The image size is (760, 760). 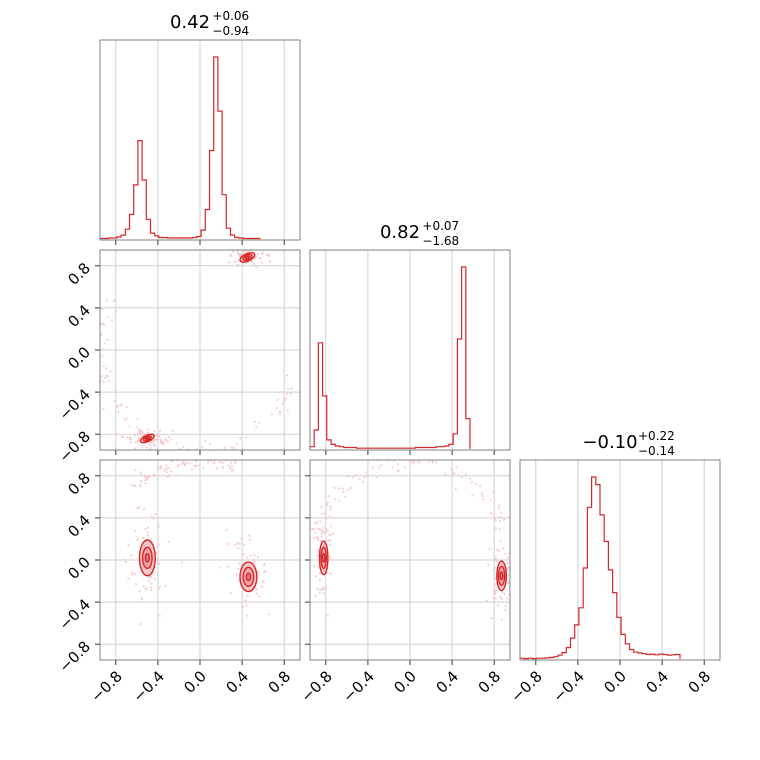 I want to click on title-plus: +0.06, so click(x=230, y=16).